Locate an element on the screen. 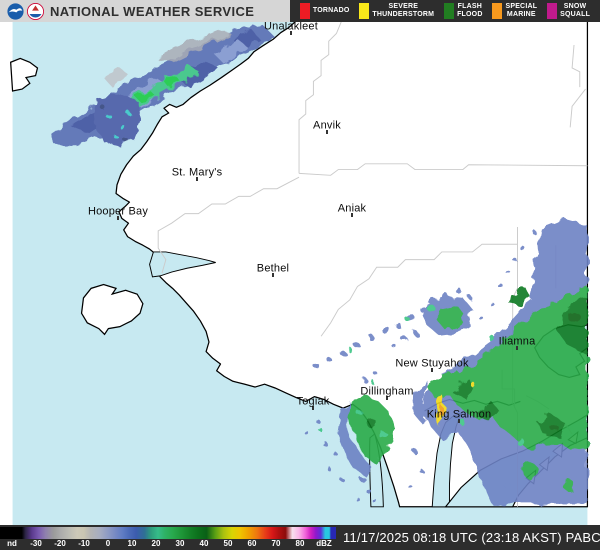  city-label-hooper-bay: Hooper Bay is located at coordinates (118, 211).